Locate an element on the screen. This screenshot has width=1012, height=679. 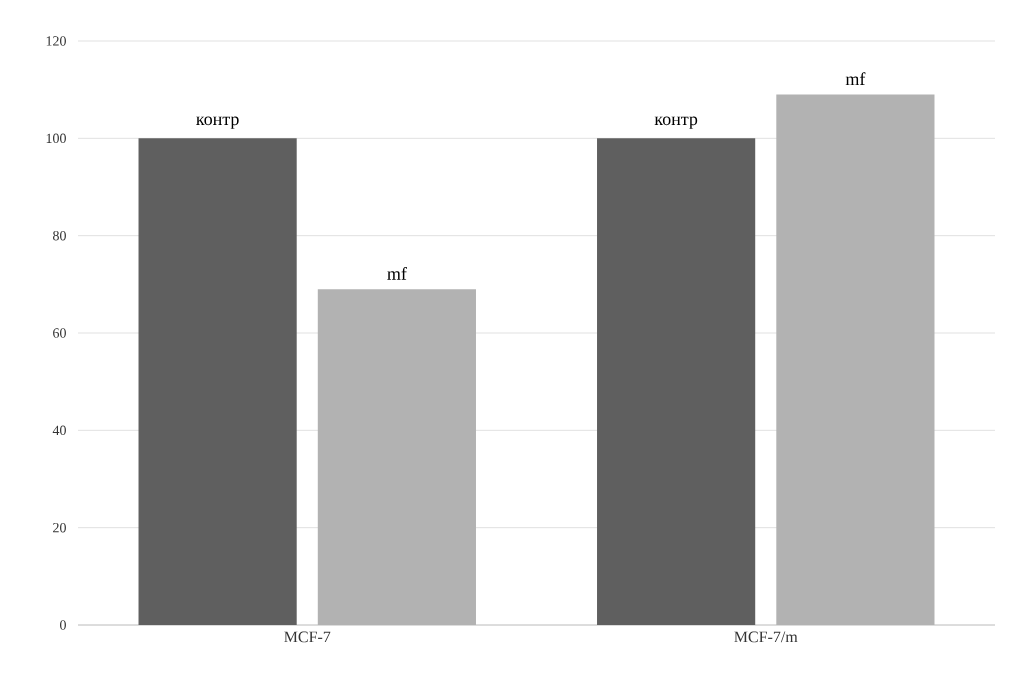
series-label: контр is located at coordinates (217, 122).